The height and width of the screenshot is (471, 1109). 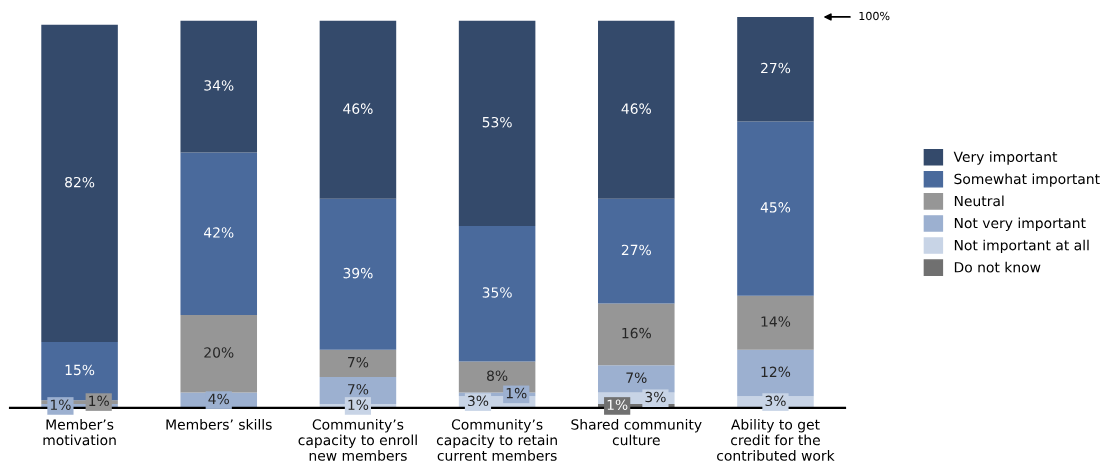 I want to click on data-label: 20%, so click(x=219, y=352).